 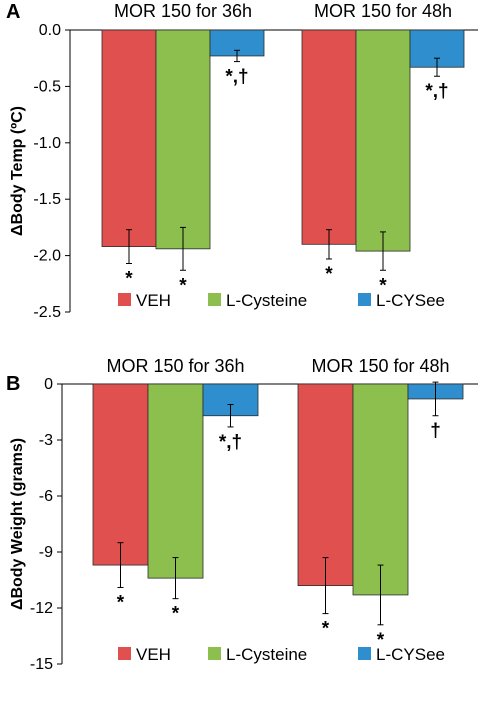 I want to click on y-tick-label: -3, so click(x=46, y=440).